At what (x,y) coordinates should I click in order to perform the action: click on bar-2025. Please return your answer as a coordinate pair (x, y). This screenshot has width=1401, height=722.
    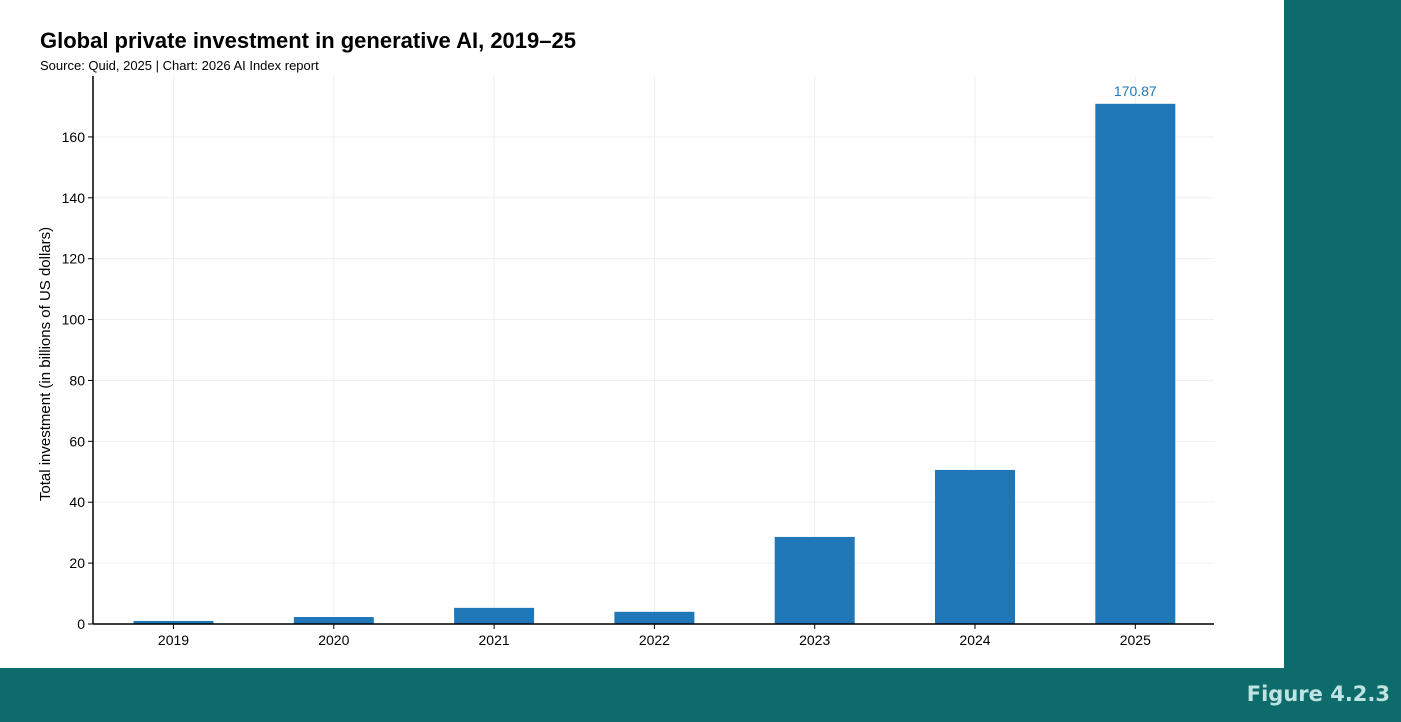
    Looking at the image, I should click on (1135, 363).